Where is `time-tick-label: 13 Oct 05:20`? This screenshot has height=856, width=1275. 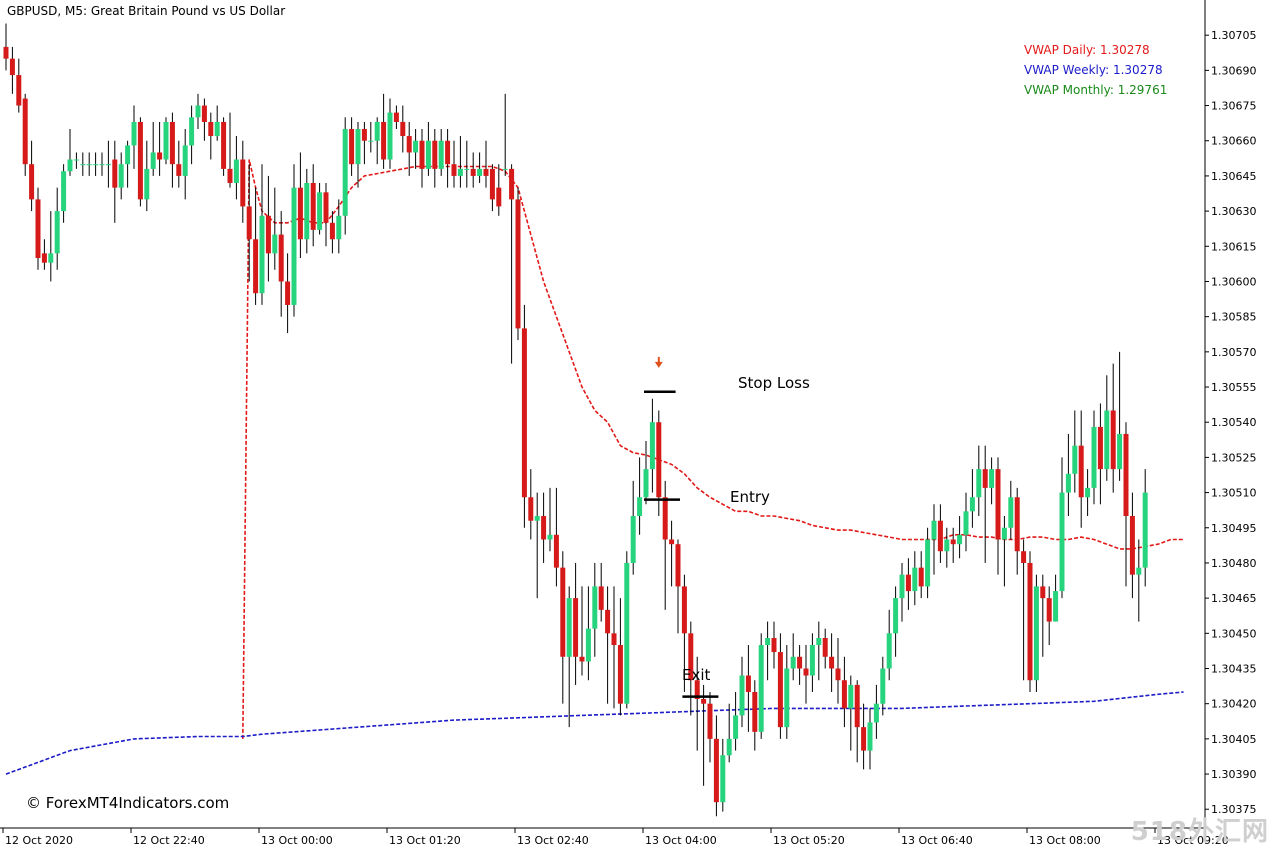 time-tick-label: 13 Oct 05:20 is located at coordinates (809, 840).